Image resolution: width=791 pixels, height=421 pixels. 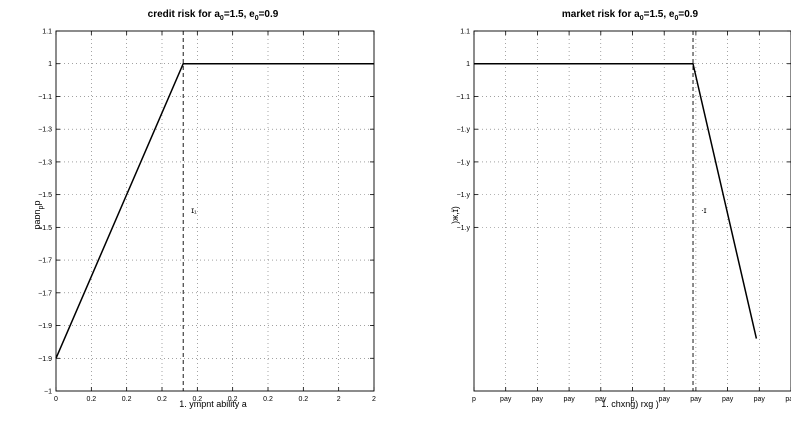 I want to click on credit-risk-x-axis-label: 1. ympnt ability a, so click(x=213, y=404).